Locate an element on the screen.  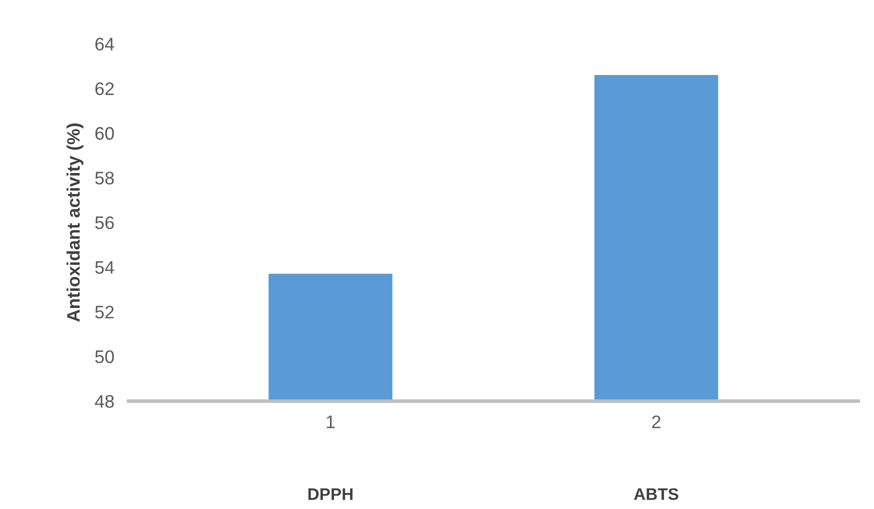
y-tick-label: 52 is located at coordinates (104, 312).